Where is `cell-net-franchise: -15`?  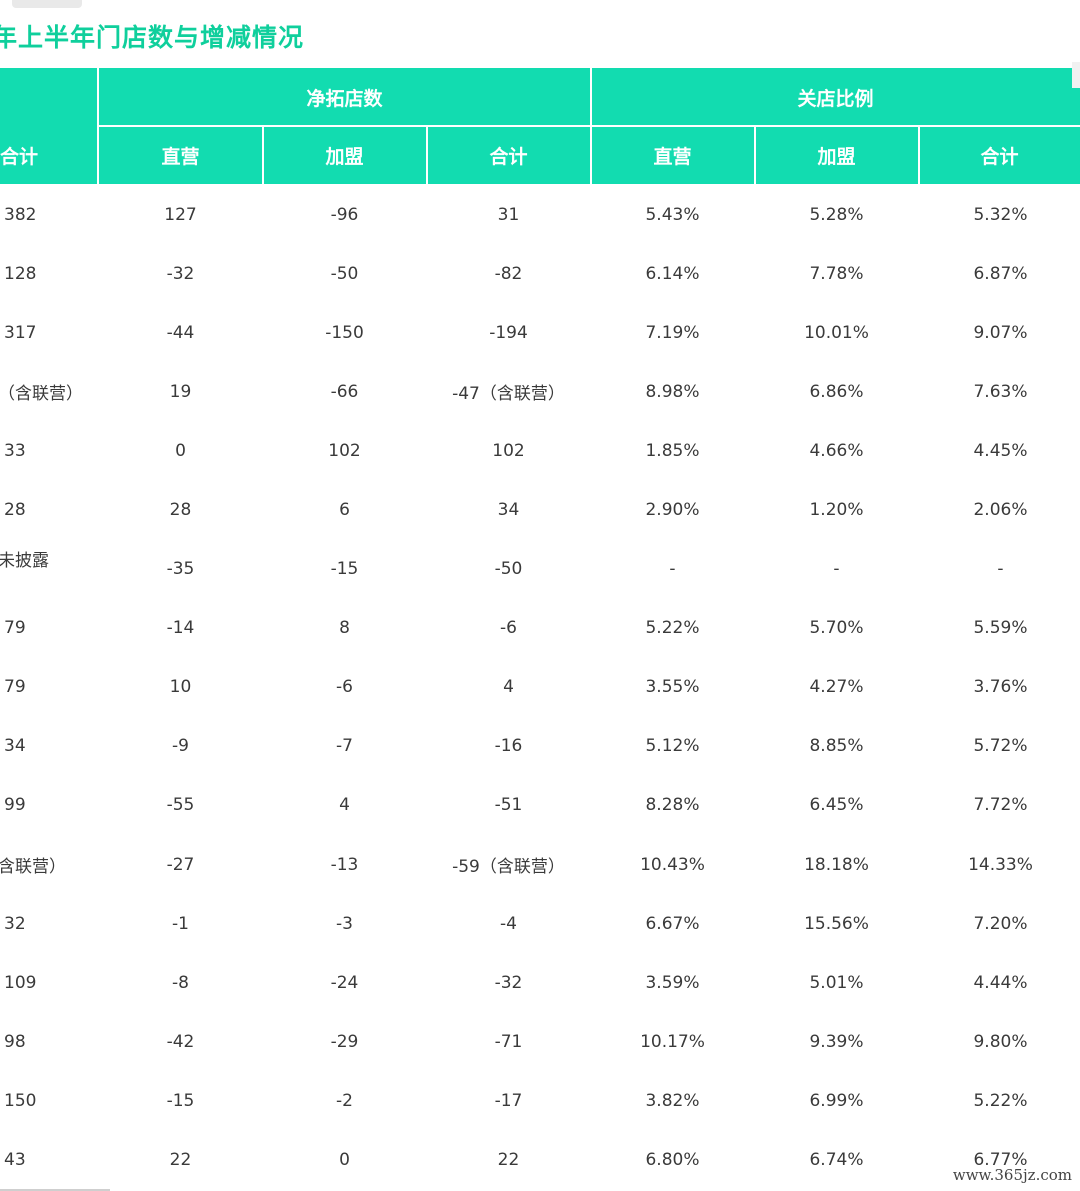 cell-net-franchise: -15 is located at coordinates (344, 569).